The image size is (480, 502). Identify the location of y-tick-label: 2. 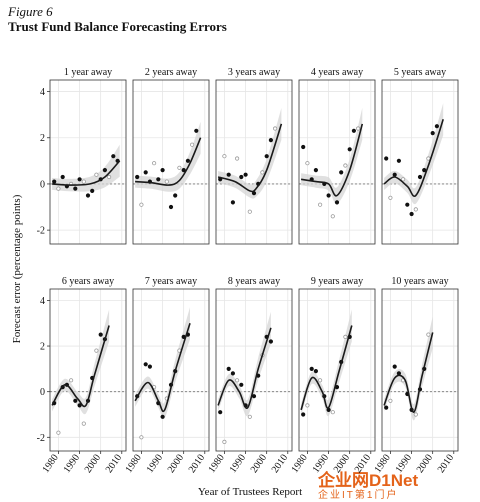
(42, 347).